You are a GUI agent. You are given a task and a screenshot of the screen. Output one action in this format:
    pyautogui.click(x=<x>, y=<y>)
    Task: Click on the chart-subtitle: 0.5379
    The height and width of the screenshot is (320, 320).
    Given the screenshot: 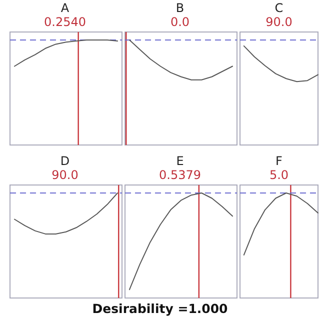 What is the action you would take?
    pyautogui.click(x=180, y=175)
    